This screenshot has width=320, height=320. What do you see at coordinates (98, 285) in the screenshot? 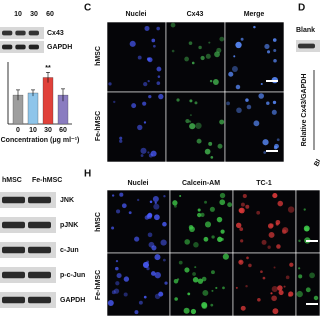
I see `row-label: Fe-hMSC` at bounding box center [98, 285].